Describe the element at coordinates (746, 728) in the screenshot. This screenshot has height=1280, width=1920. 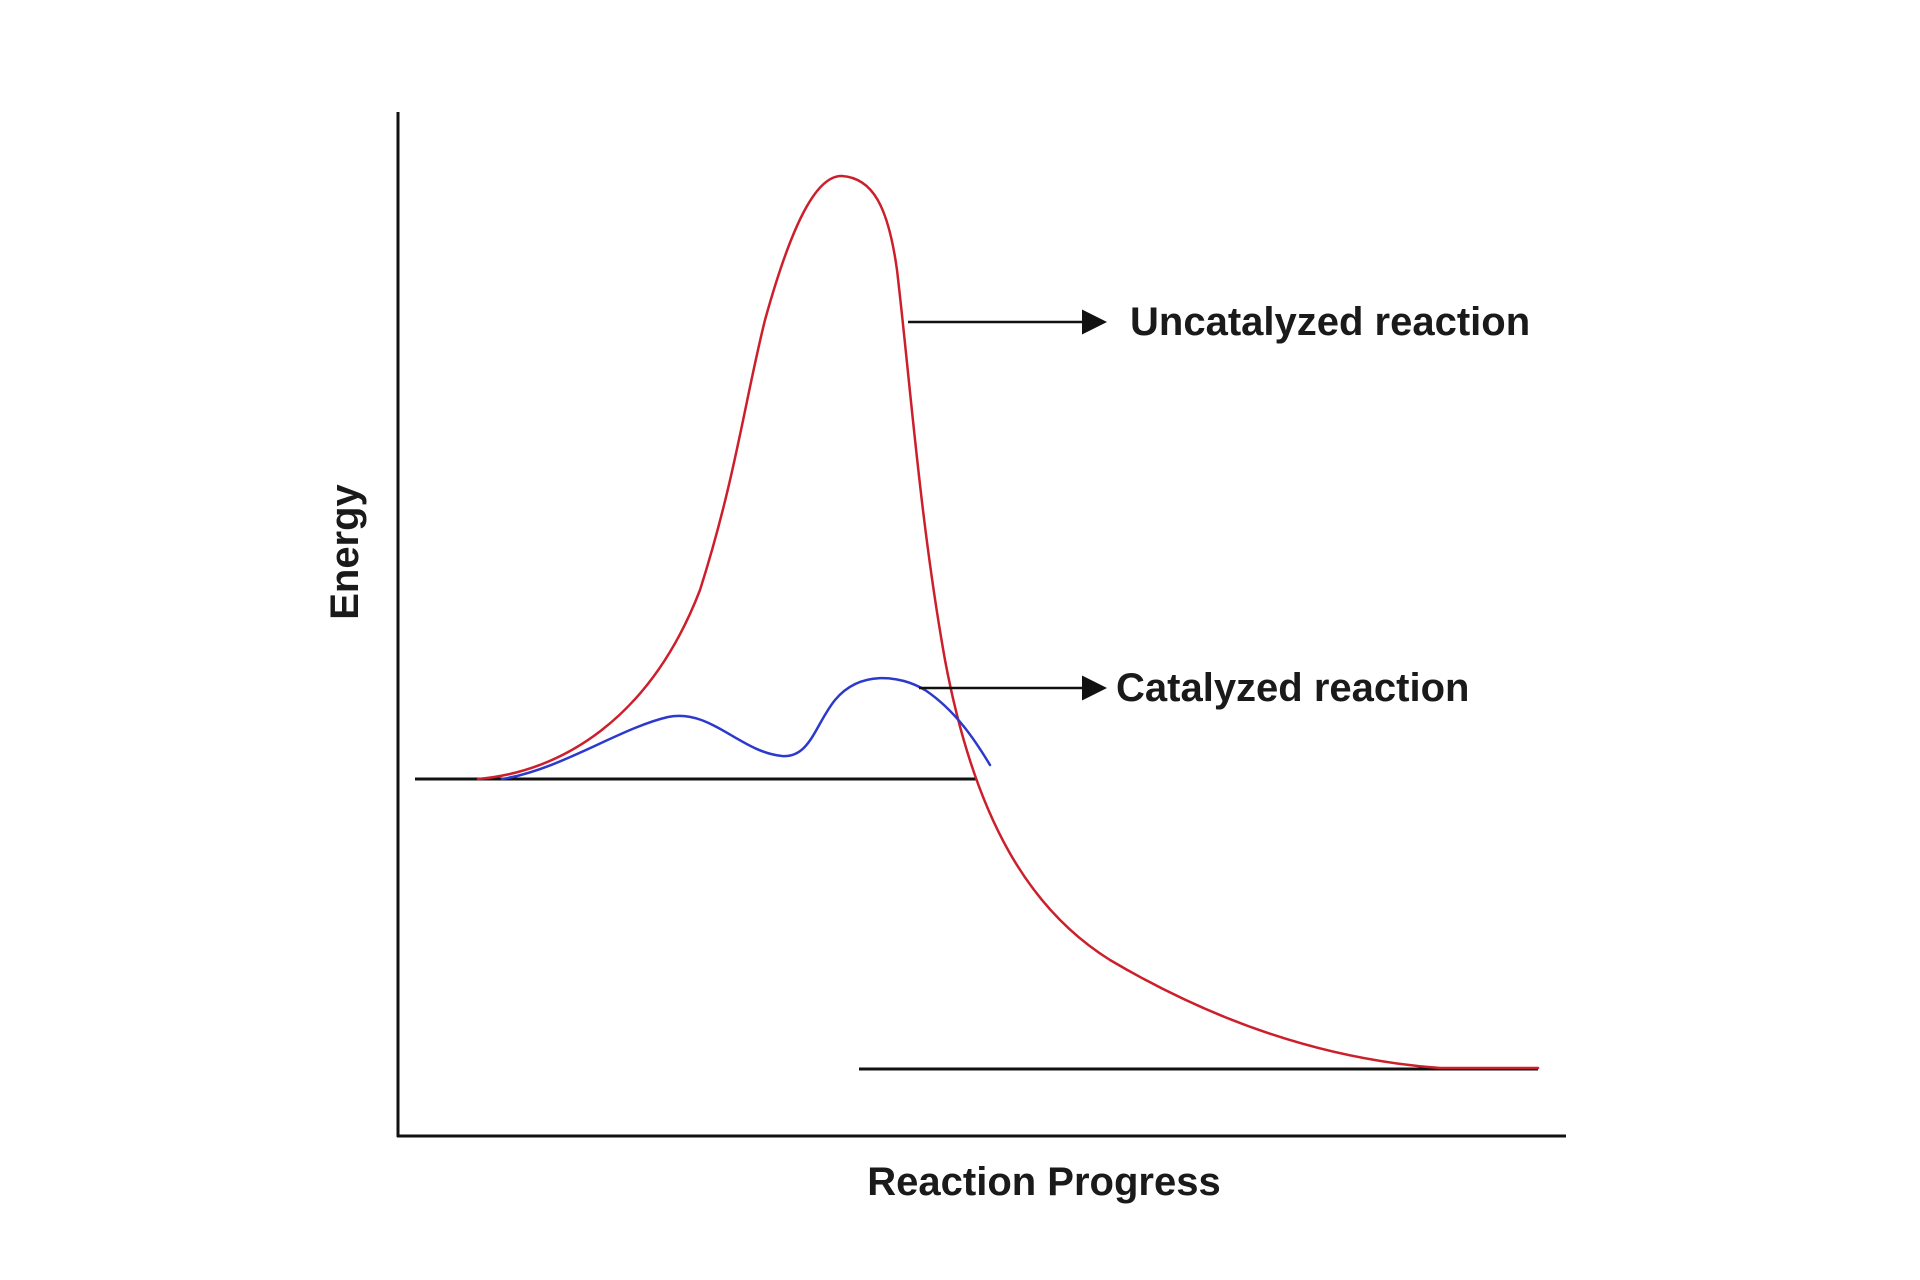
I see `catalyzed-curve` at that location.